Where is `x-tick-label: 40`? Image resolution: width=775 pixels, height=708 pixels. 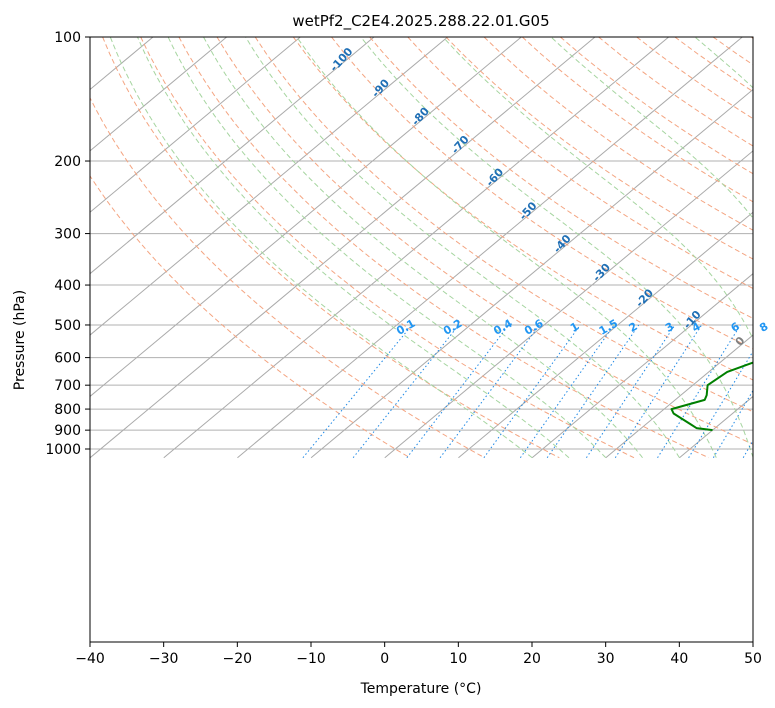
x-tick-label: 40 is located at coordinates (679, 659).